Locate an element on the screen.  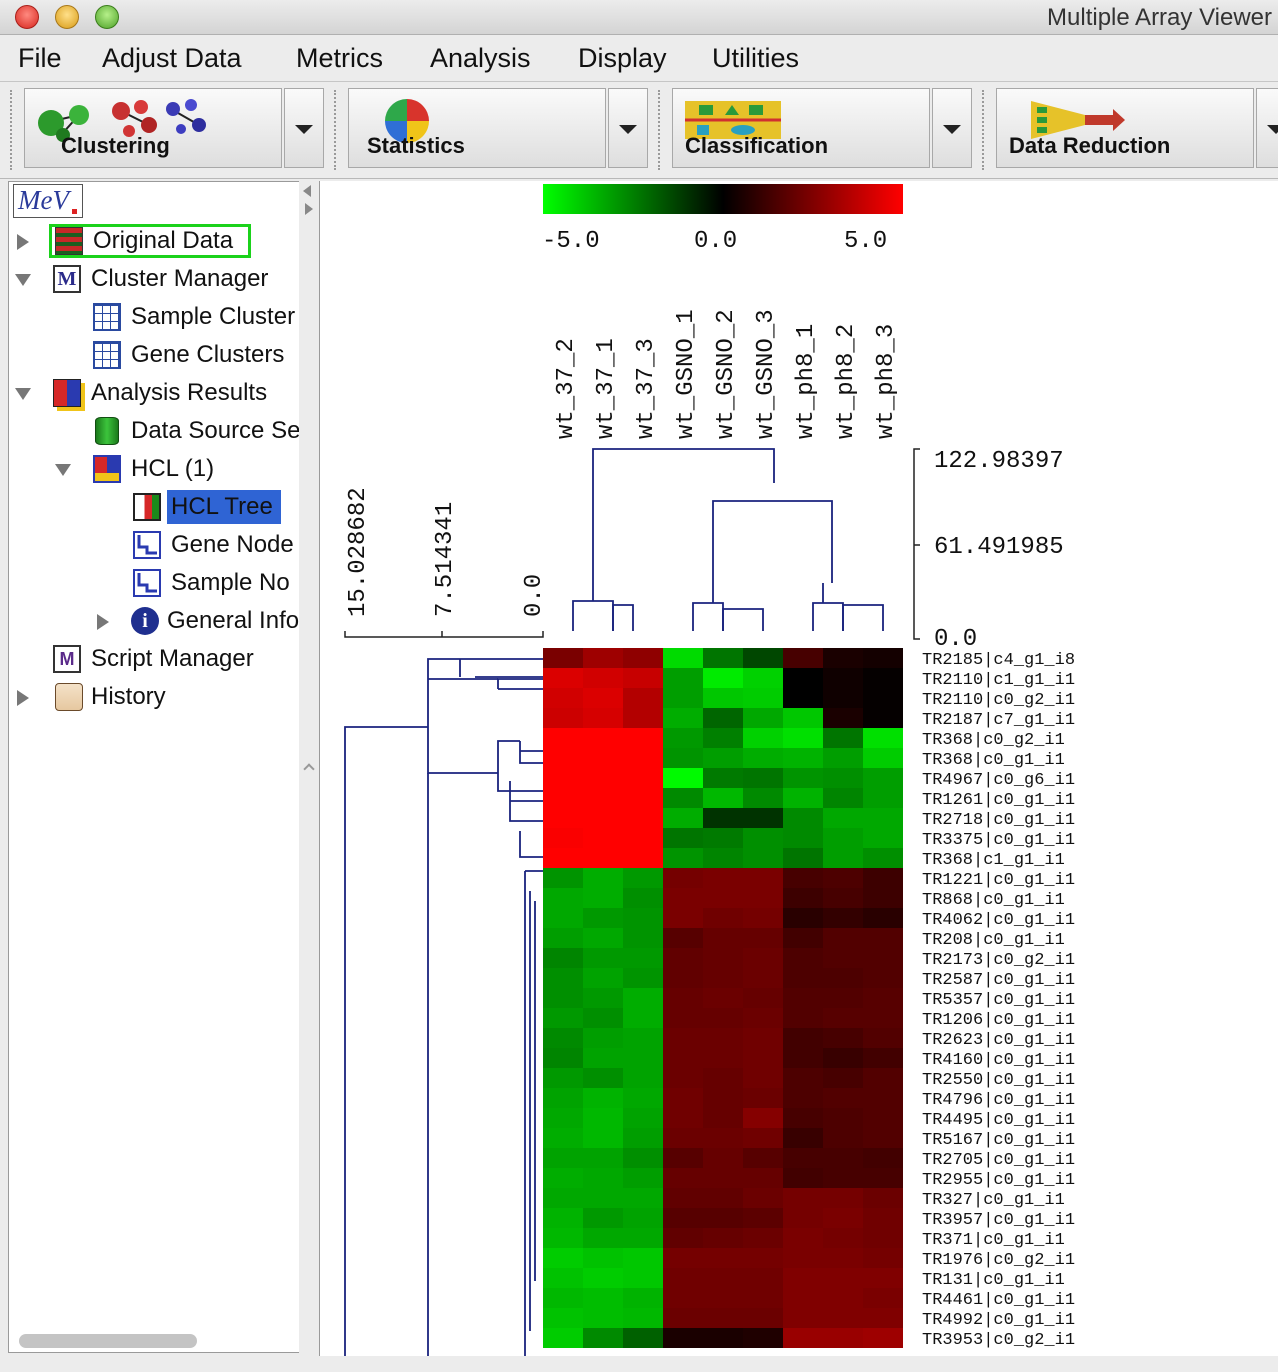
collapse-arrow-icon is located at coordinates (23, 280).